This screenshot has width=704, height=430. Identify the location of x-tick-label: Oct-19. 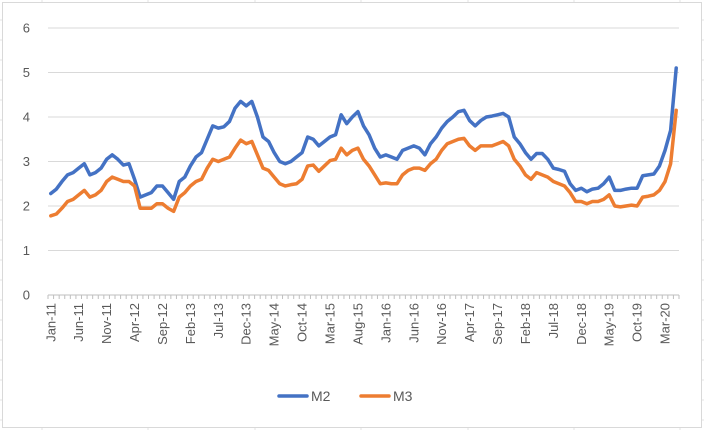
(637, 322).